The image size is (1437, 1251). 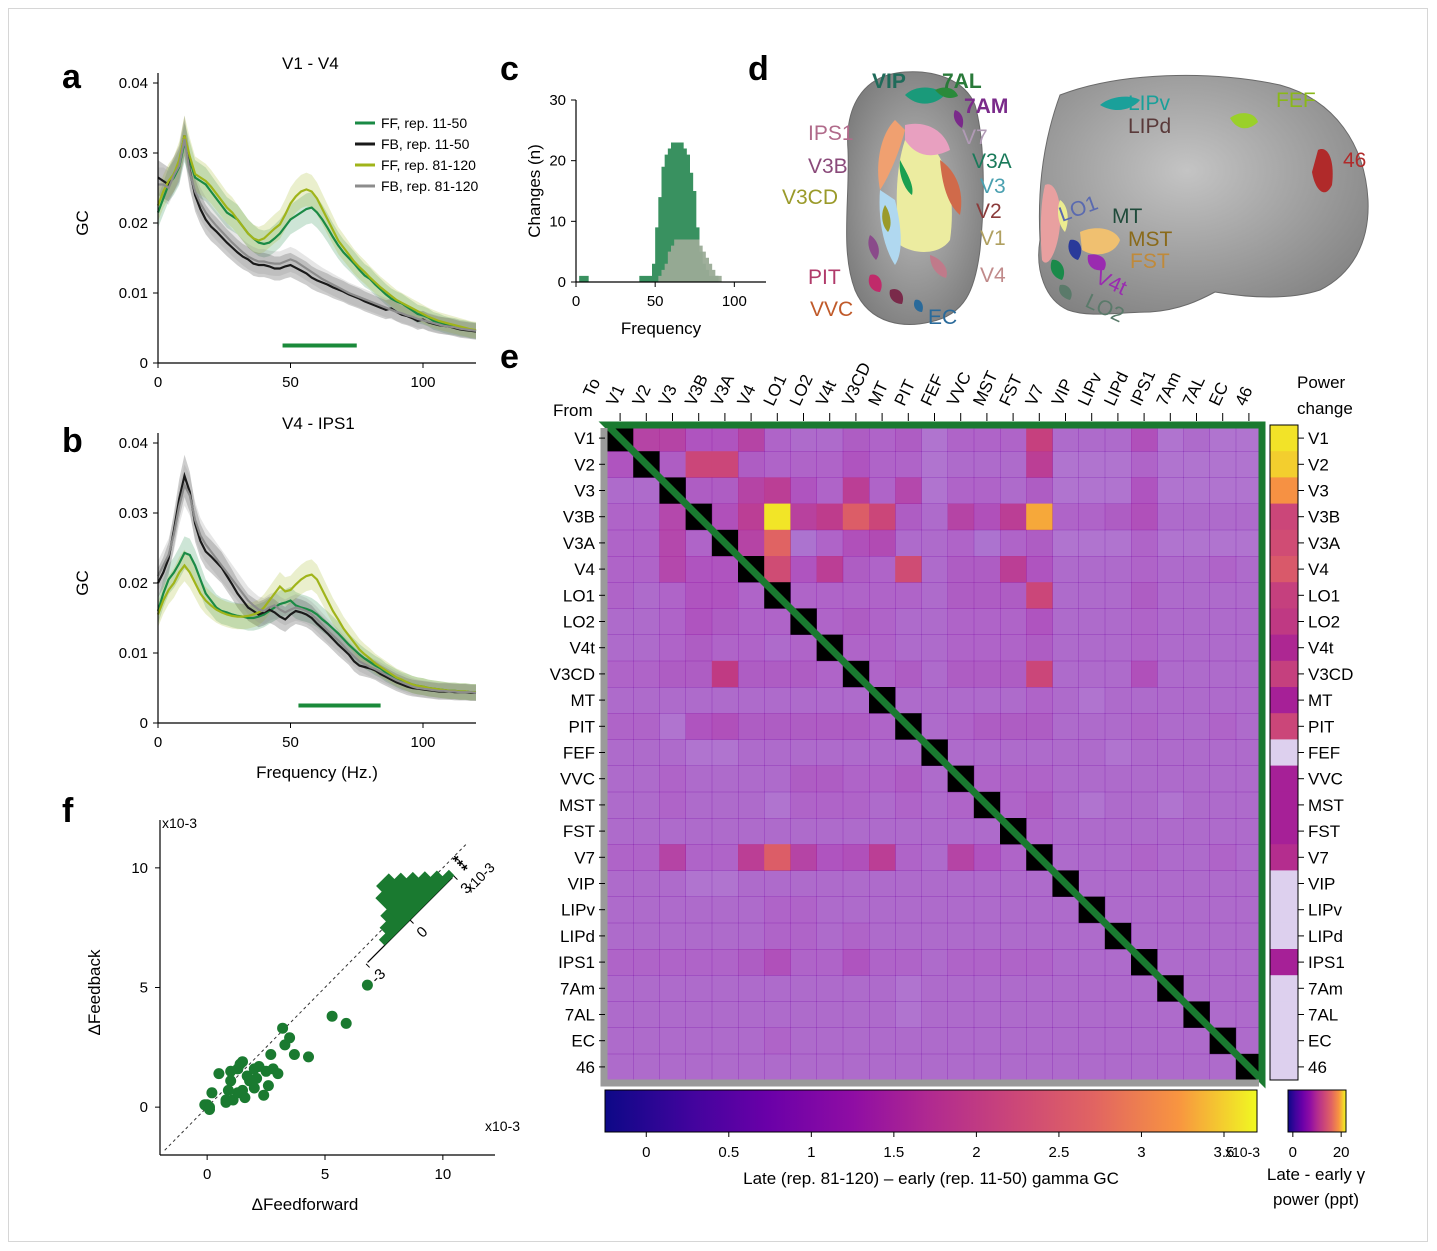 I want to click on brain-area-label: LIPv, so click(x=1149, y=103).